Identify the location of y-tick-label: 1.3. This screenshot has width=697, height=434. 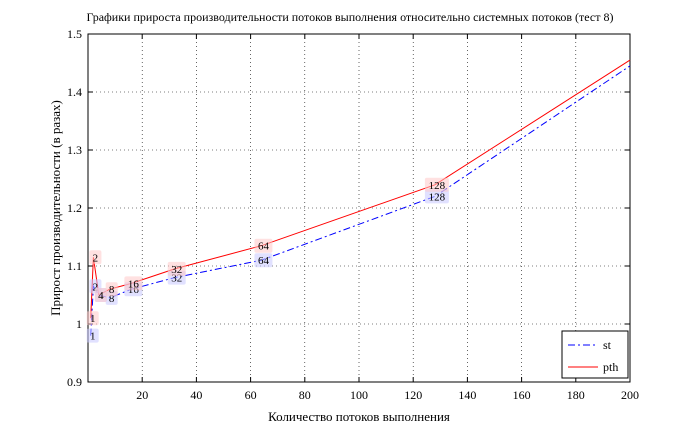
(74, 150).